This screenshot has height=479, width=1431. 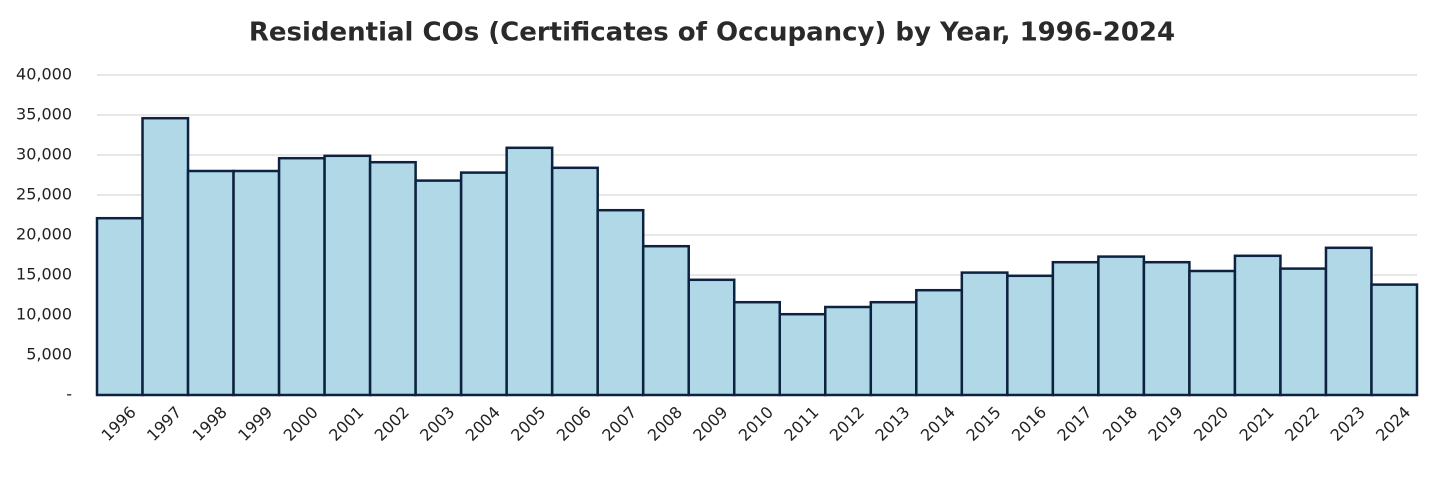 What do you see at coordinates (847, 424) in the screenshot?
I see `x-tick-label: 2012` at bounding box center [847, 424].